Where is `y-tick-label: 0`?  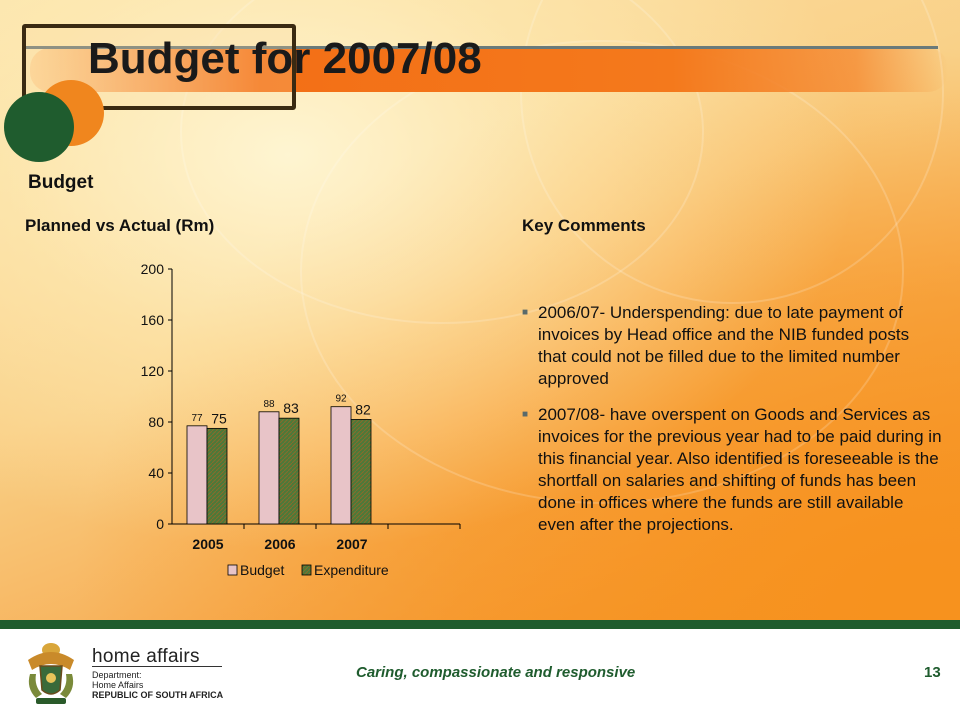 y-tick-label: 0 is located at coordinates (160, 524).